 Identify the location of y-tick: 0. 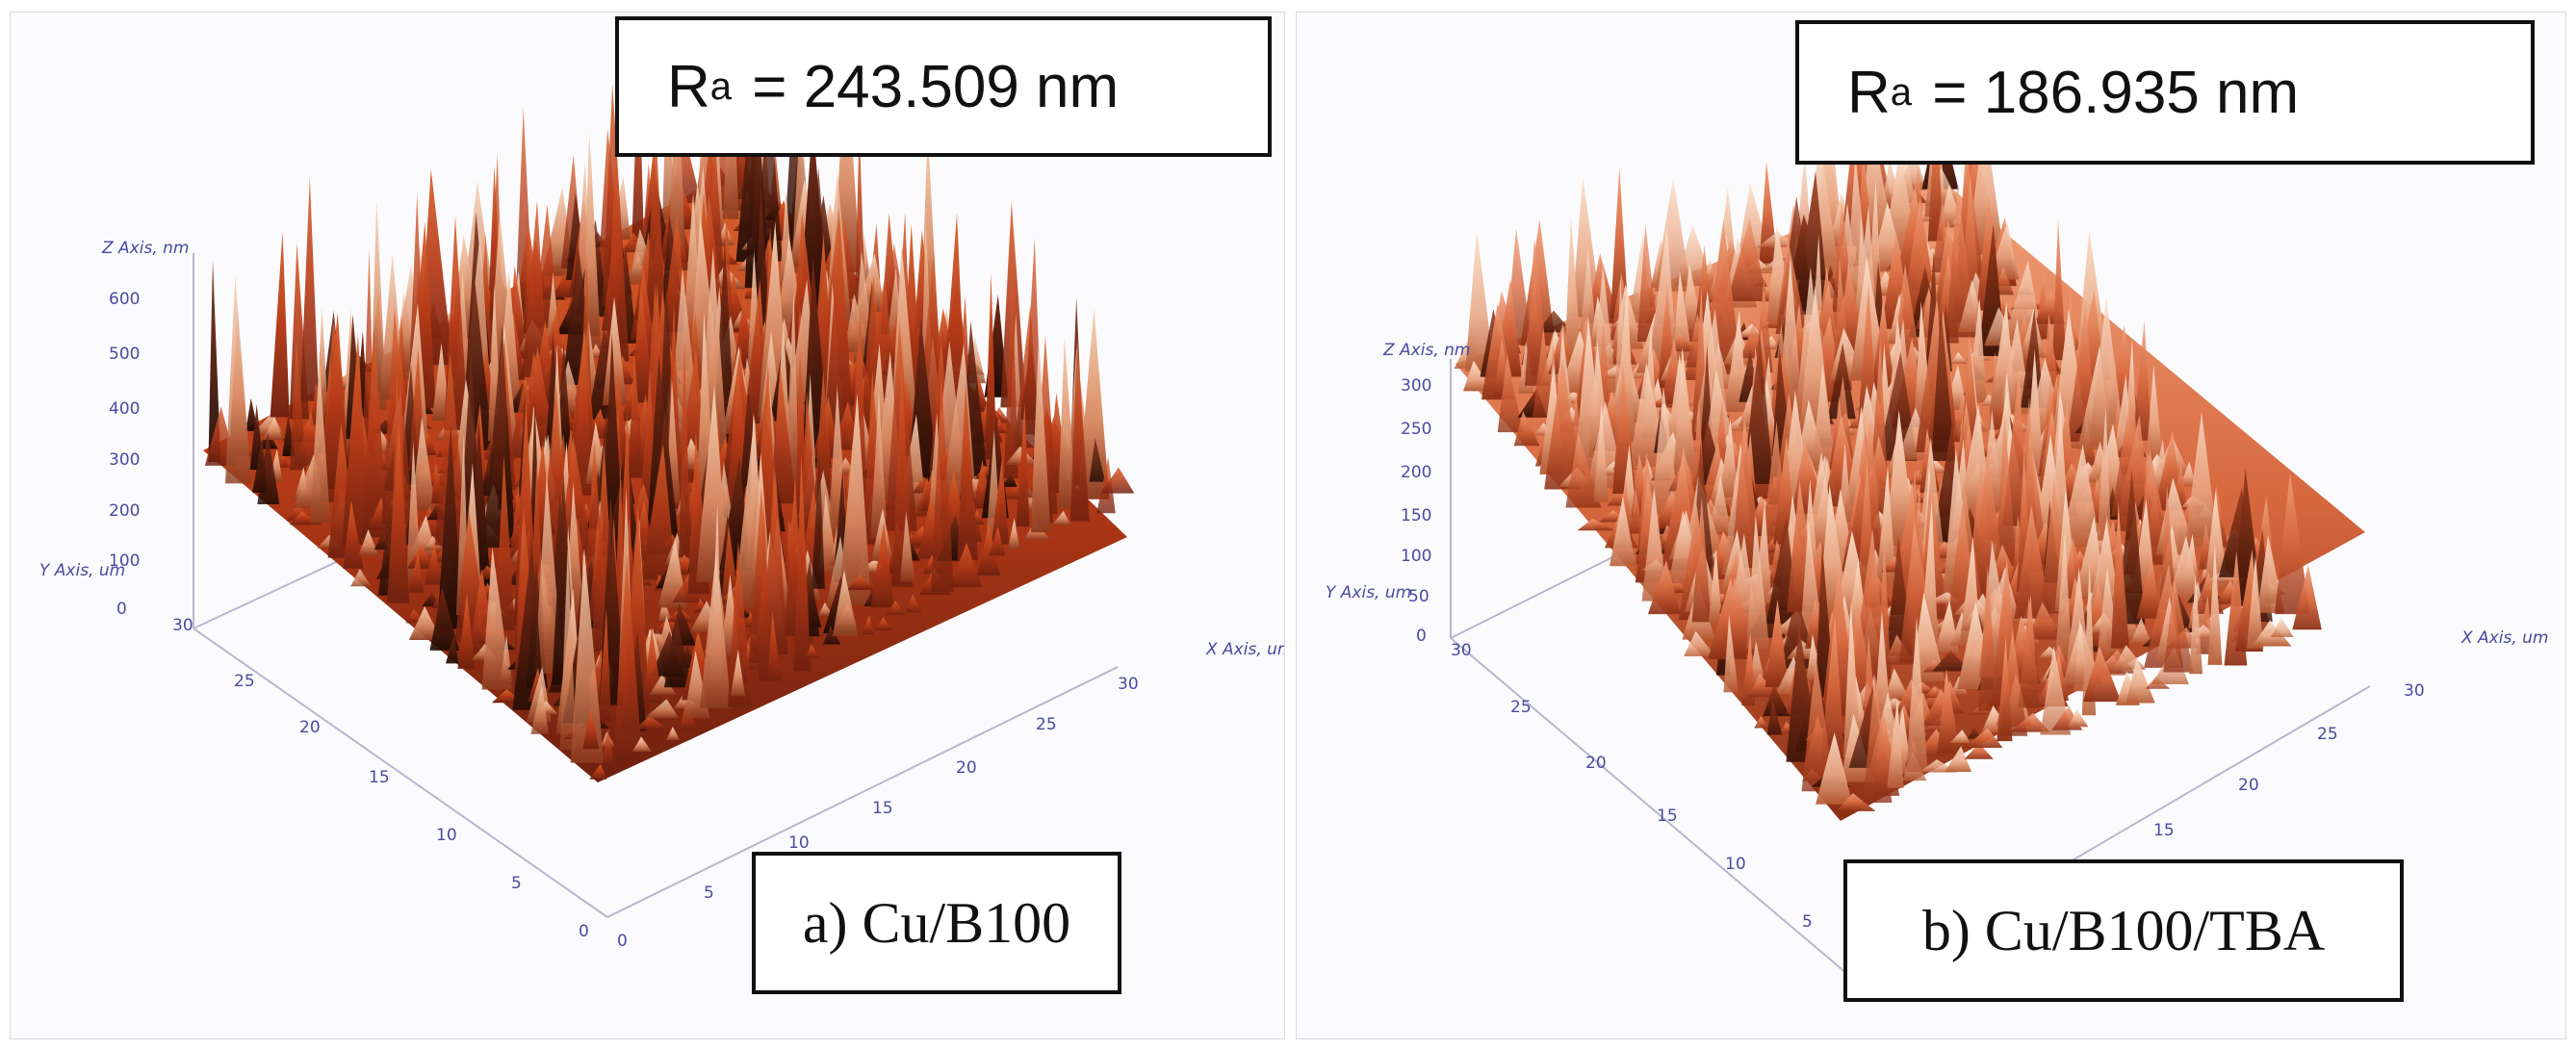
(584, 931).